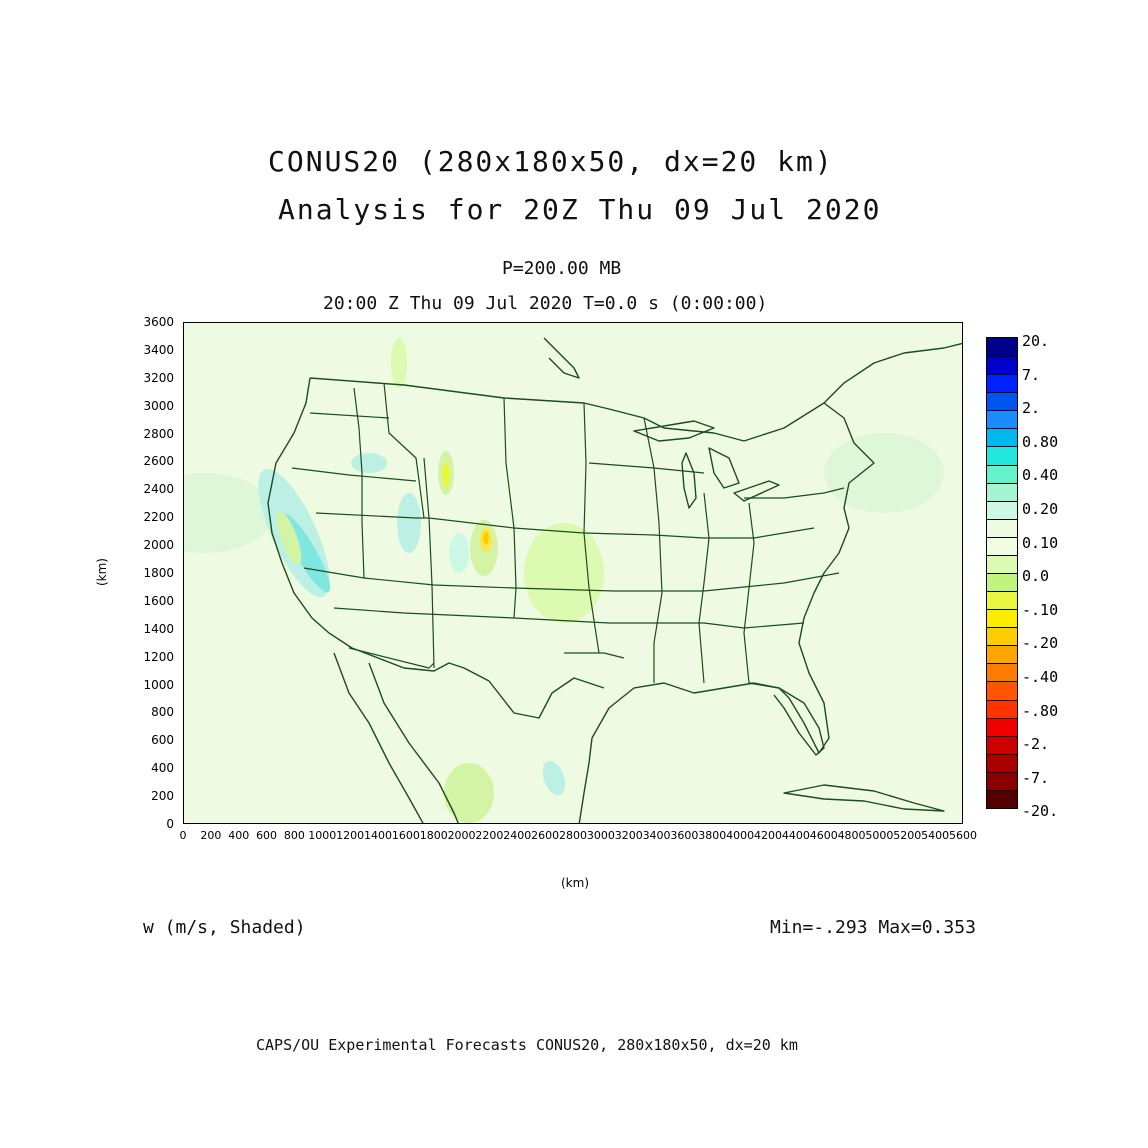 The height and width of the screenshot is (1148, 1148). What do you see at coordinates (600, 835) in the screenshot?
I see `x-tick-label: 3000` at bounding box center [600, 835].